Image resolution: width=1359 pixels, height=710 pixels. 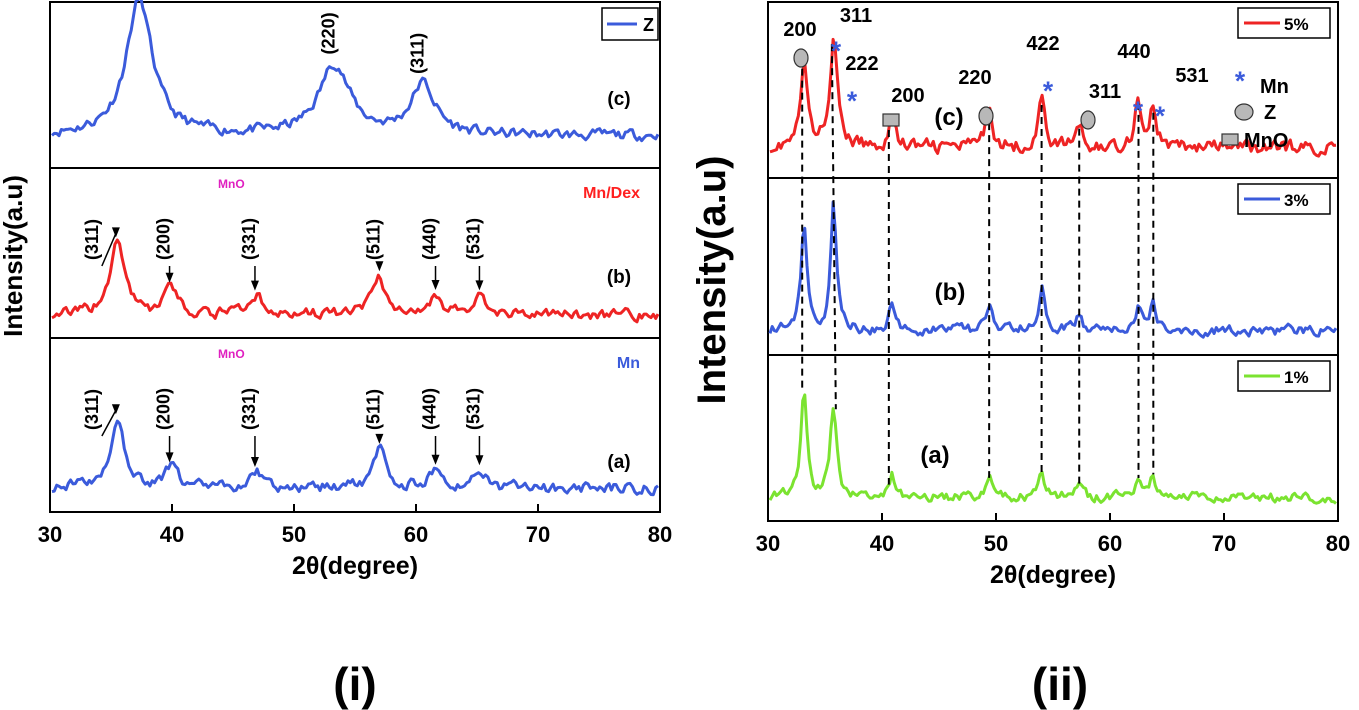 What do you see at coordinates (1274, 87) in the screenshot?
I see `marker-legend-label: Mn` at bounding box center [1274, 87].